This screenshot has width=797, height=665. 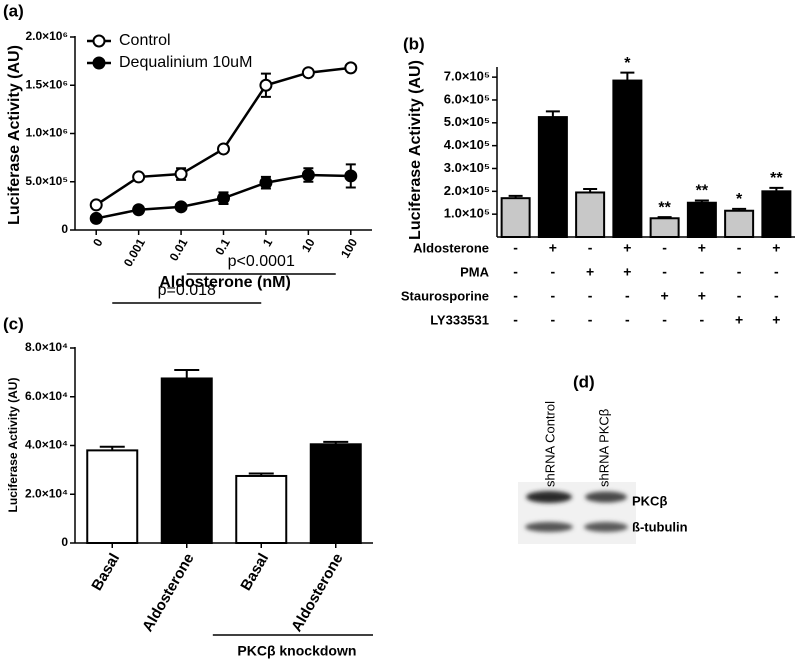 I want to click on y-tick-label: 2.0×10⁴, so click(x=46, y=493).